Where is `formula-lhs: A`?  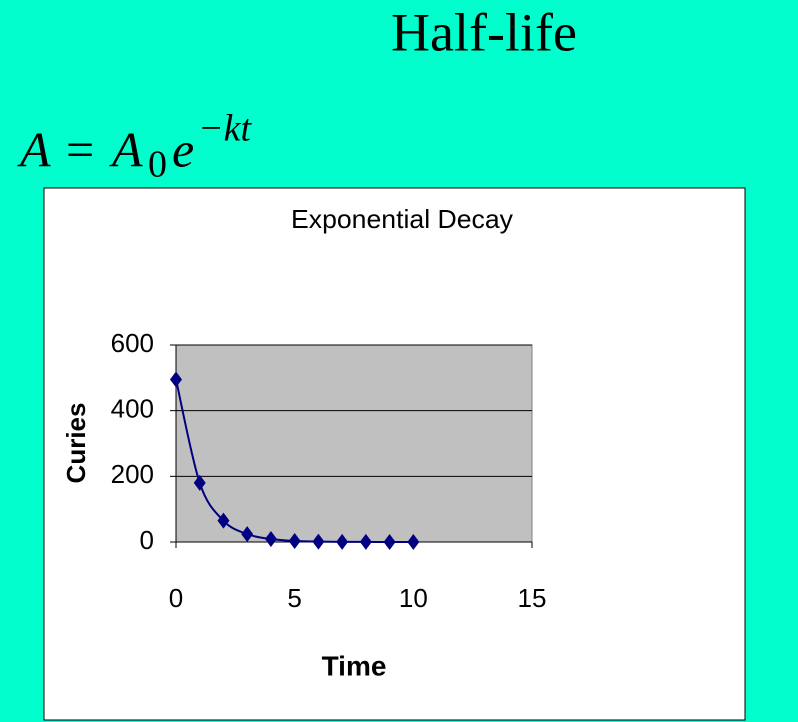 formula-lhs: A is located at coordinates (34, 149).